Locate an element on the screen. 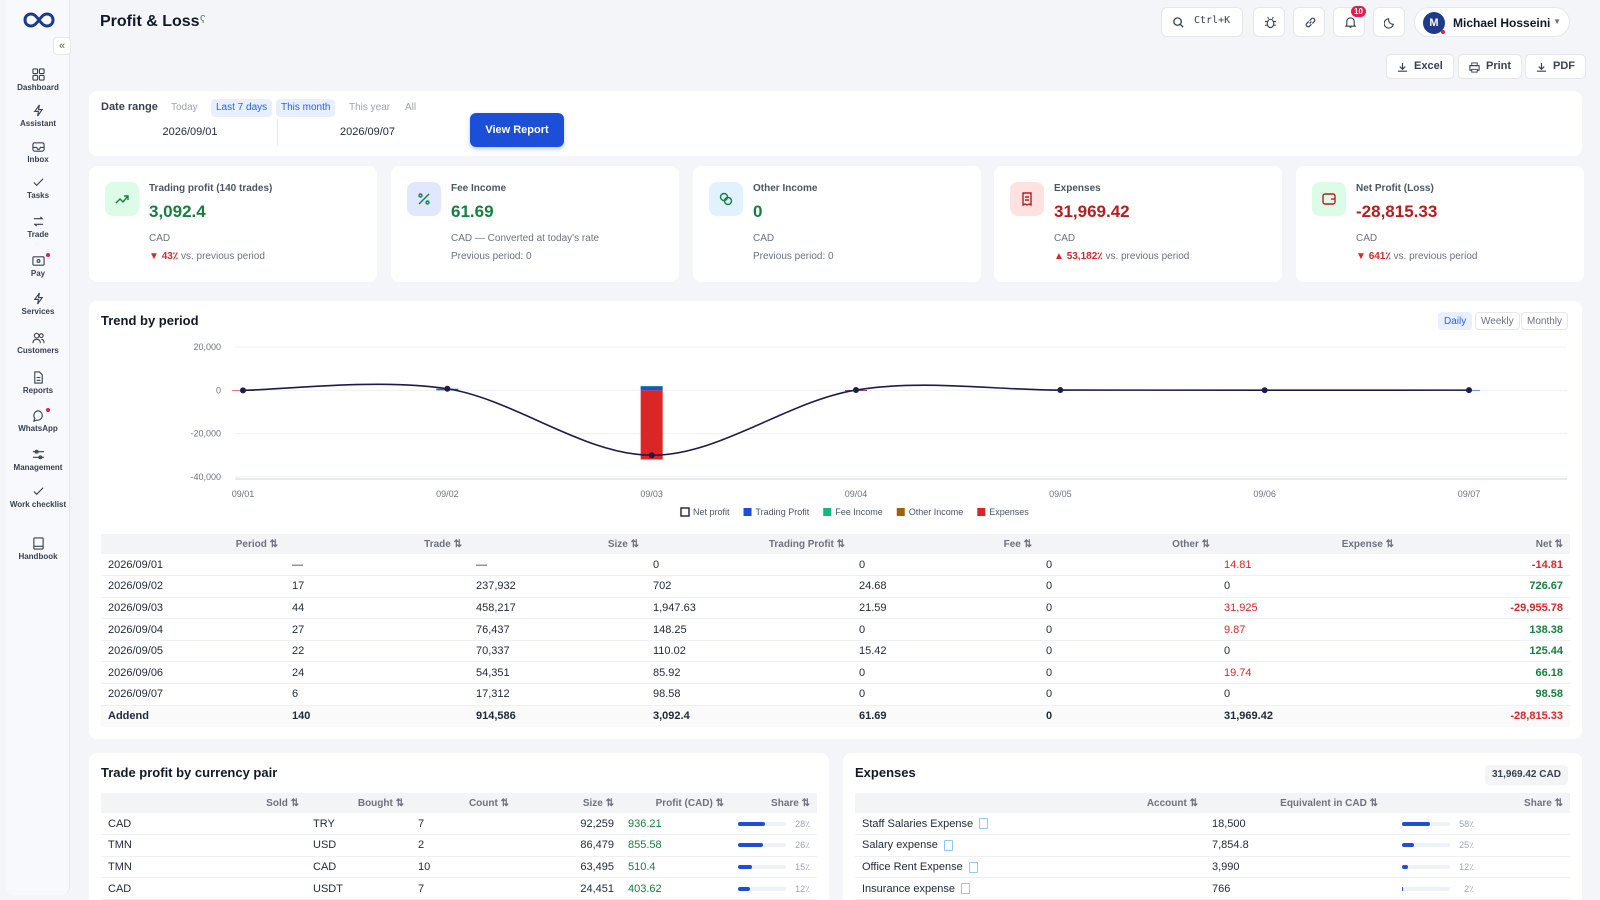 Image resolution: width=1600 pixels, height=900 pixels. export-excel-button: Excel is located at coordinates (1420, 66).